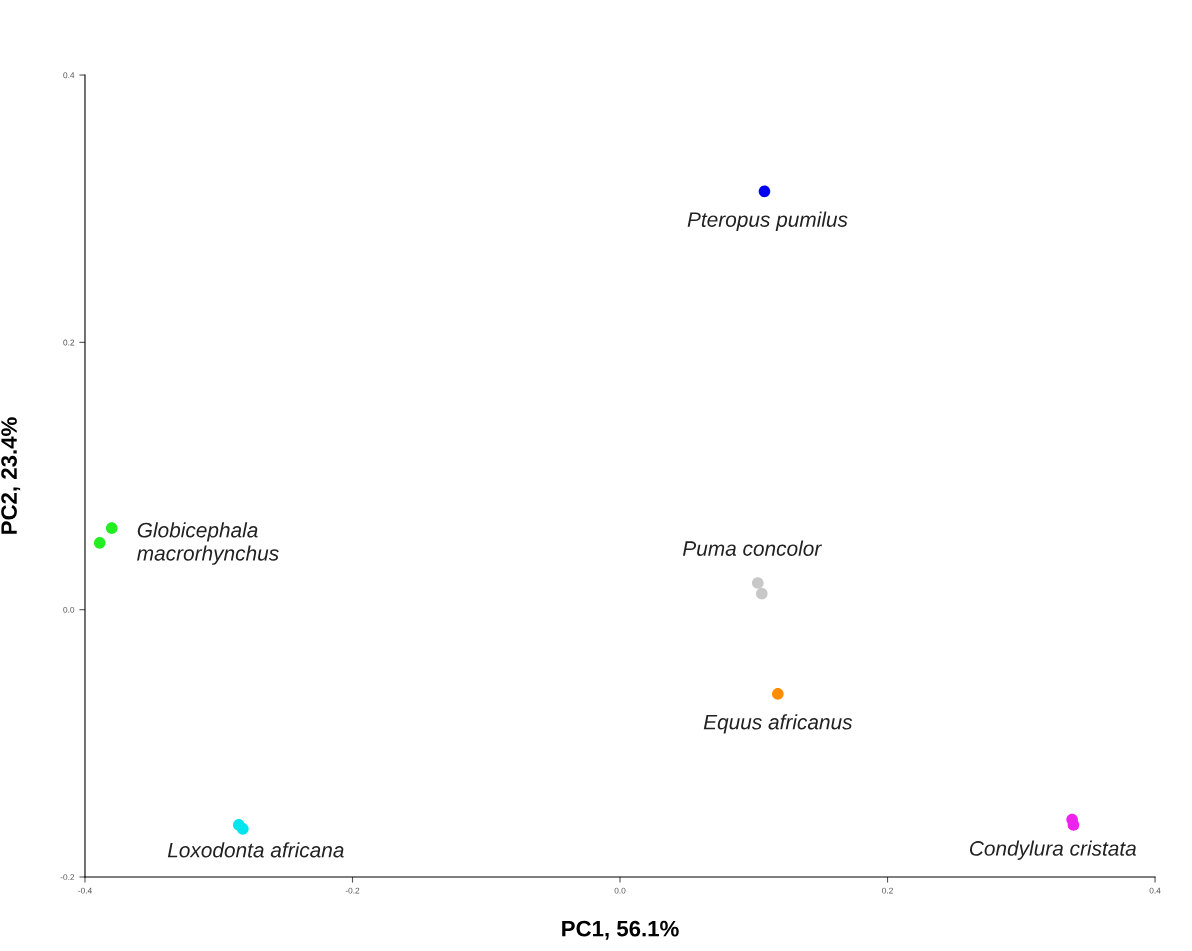  I want to click on y-tick-label: 0.2, so click(69, 342).